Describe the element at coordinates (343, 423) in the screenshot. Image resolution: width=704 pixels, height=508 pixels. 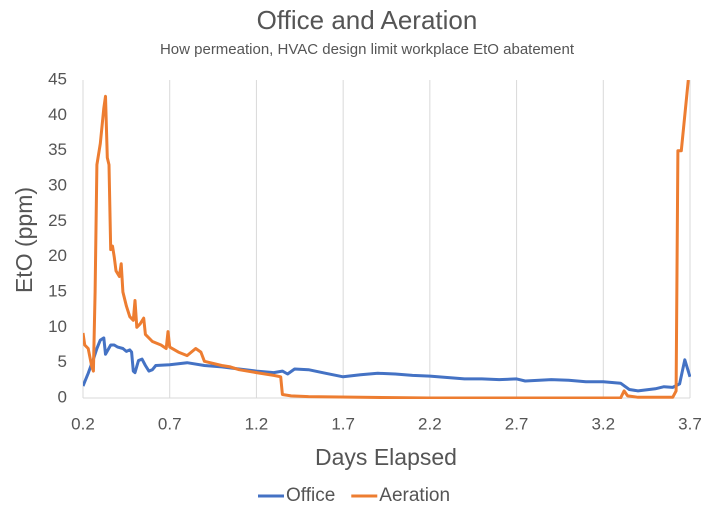
I see `x-tick-label: 1.7` at that location.